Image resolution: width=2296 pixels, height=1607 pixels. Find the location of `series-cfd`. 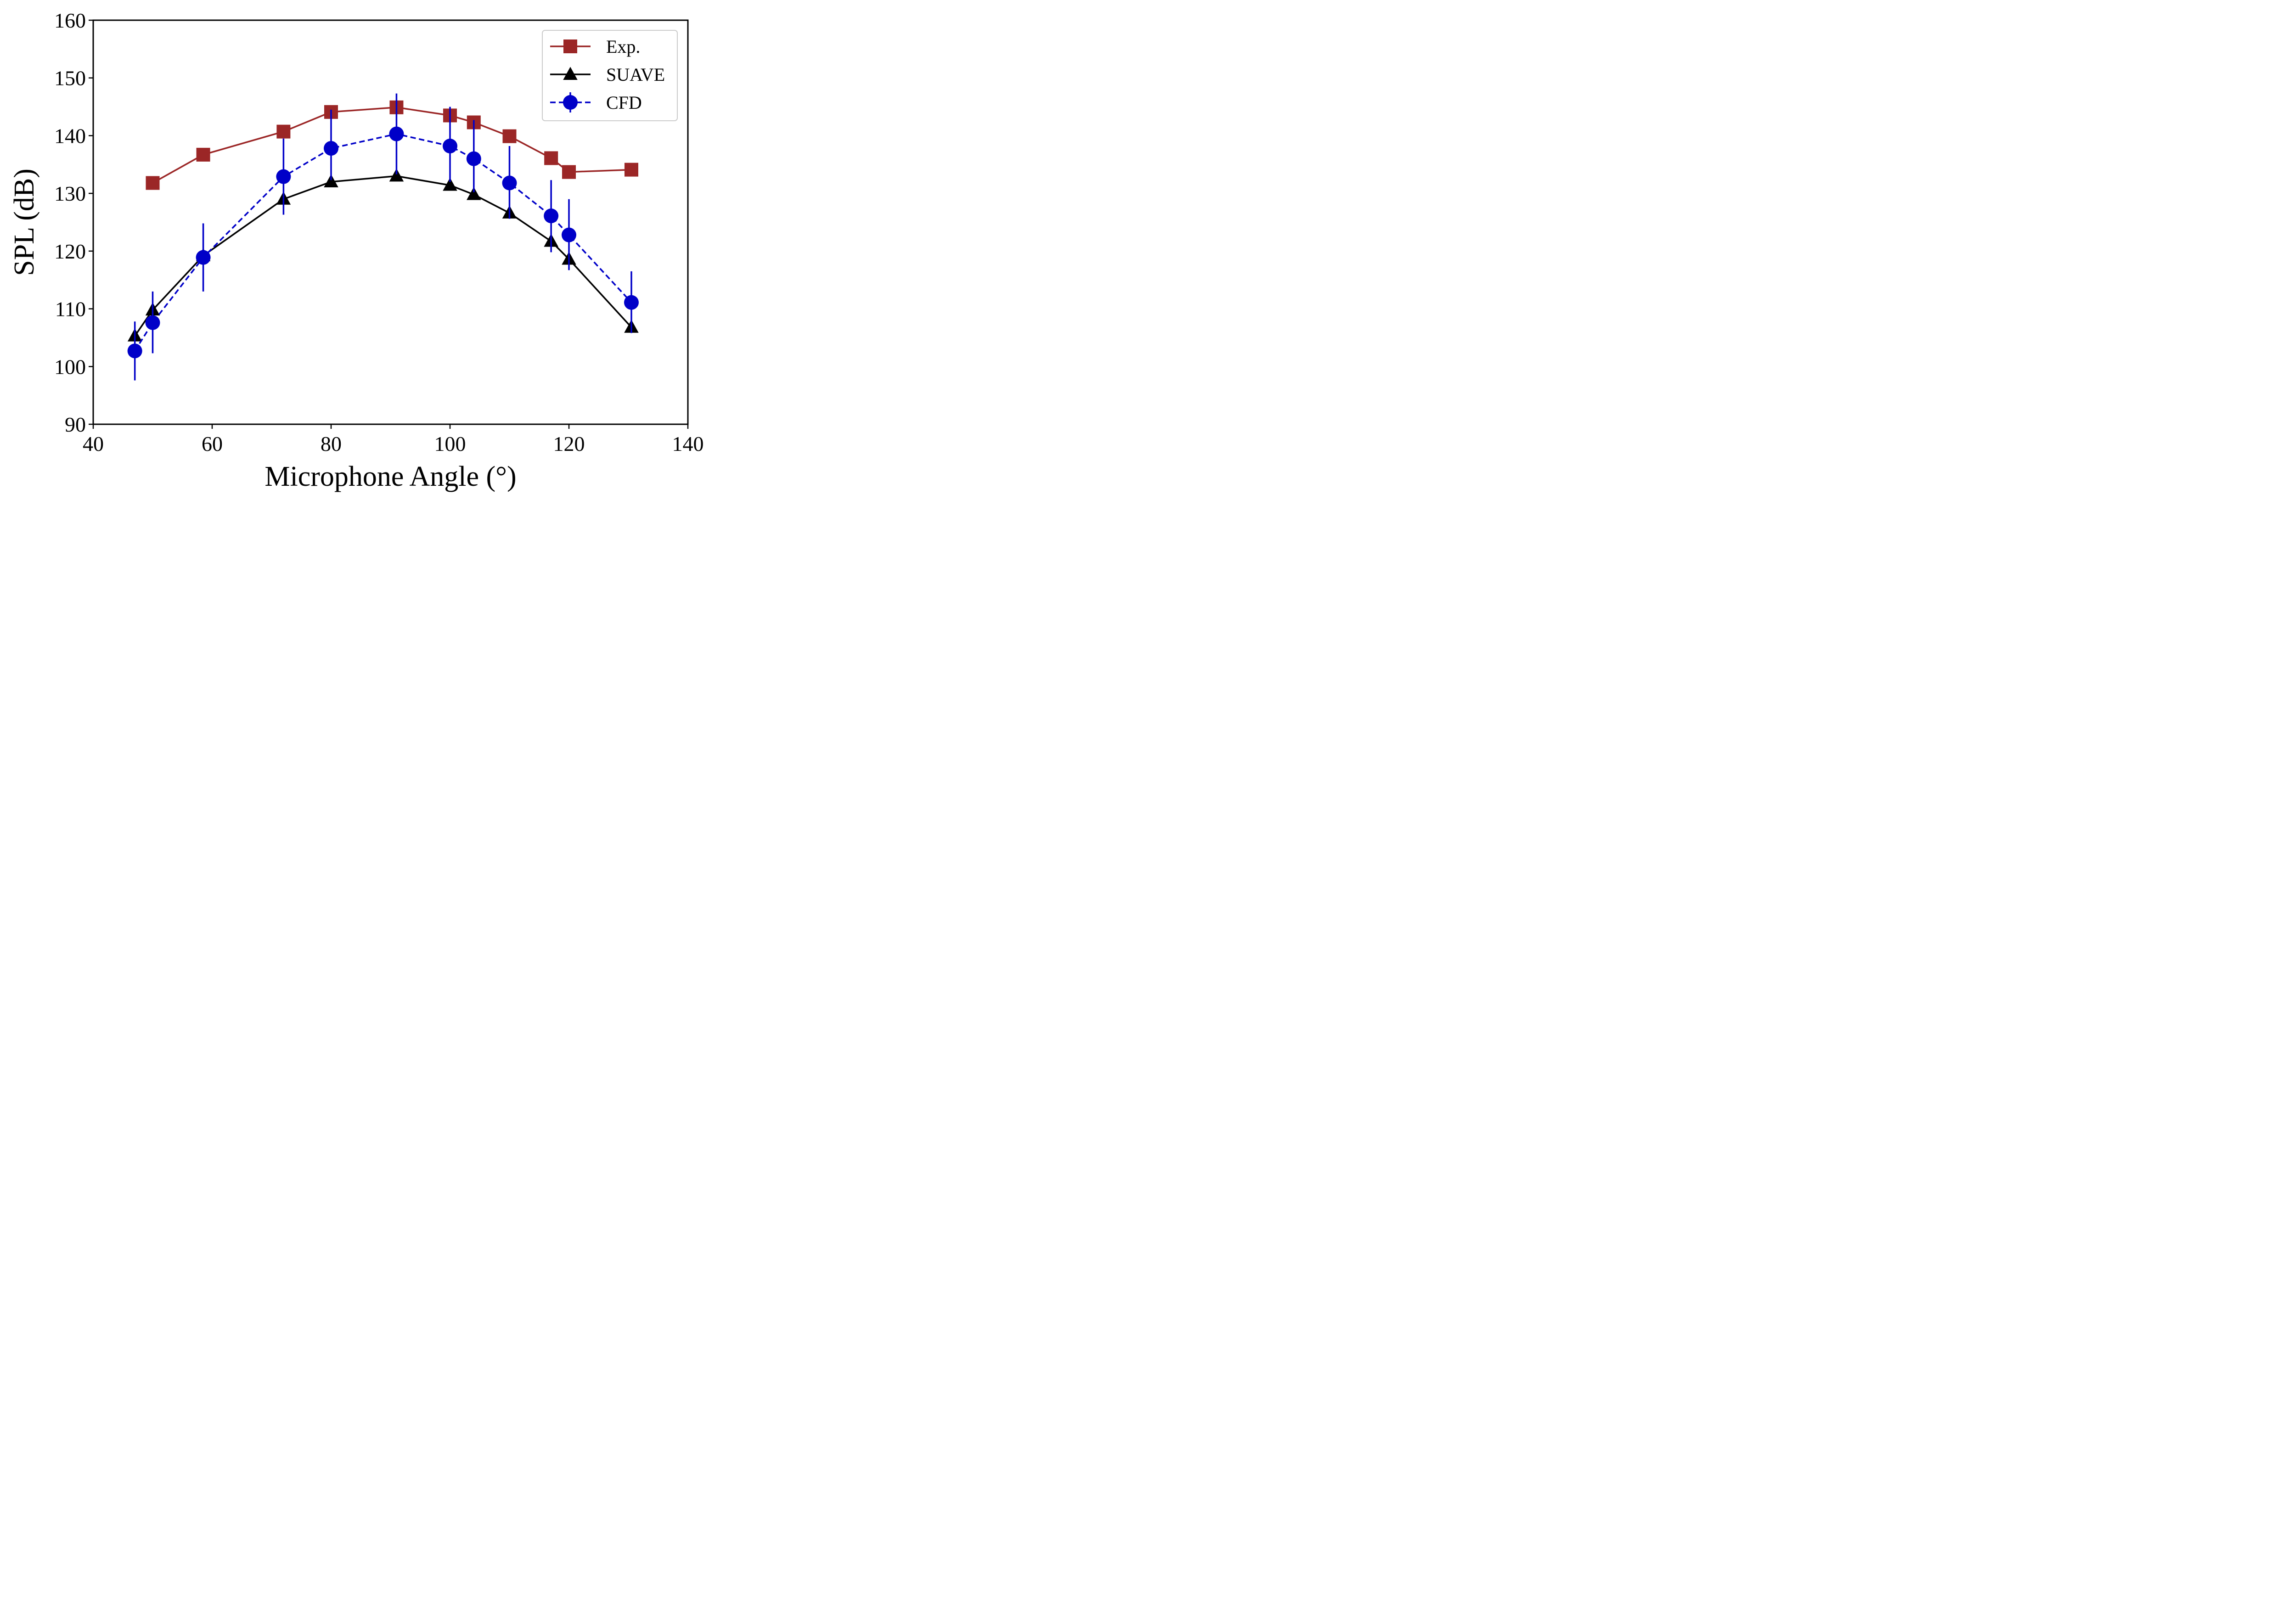

series-cfd is located at coordinates (383, 237).